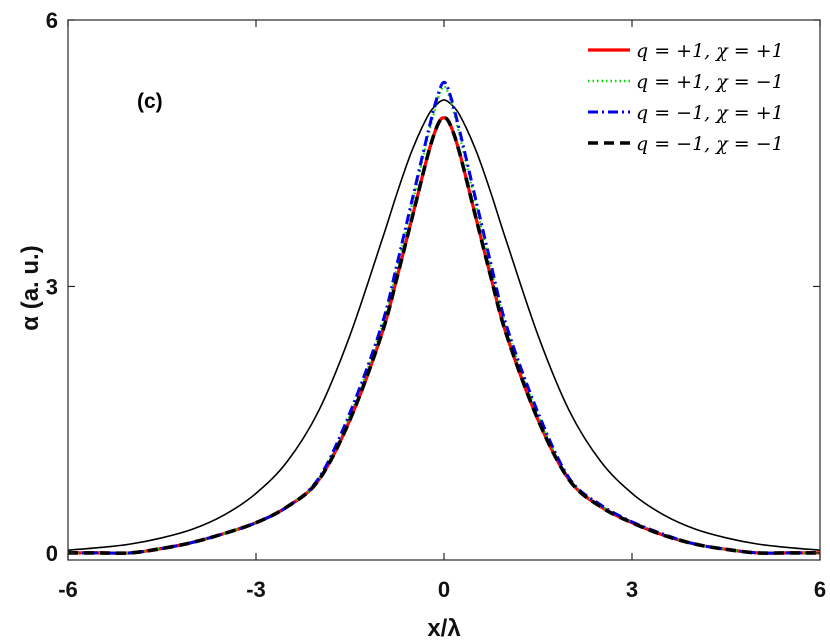 This screenshot has height=644, width=830. Describe the element at coordinates (444, 589) in the screenshot. I see `x-tick-label: 0` at that location.